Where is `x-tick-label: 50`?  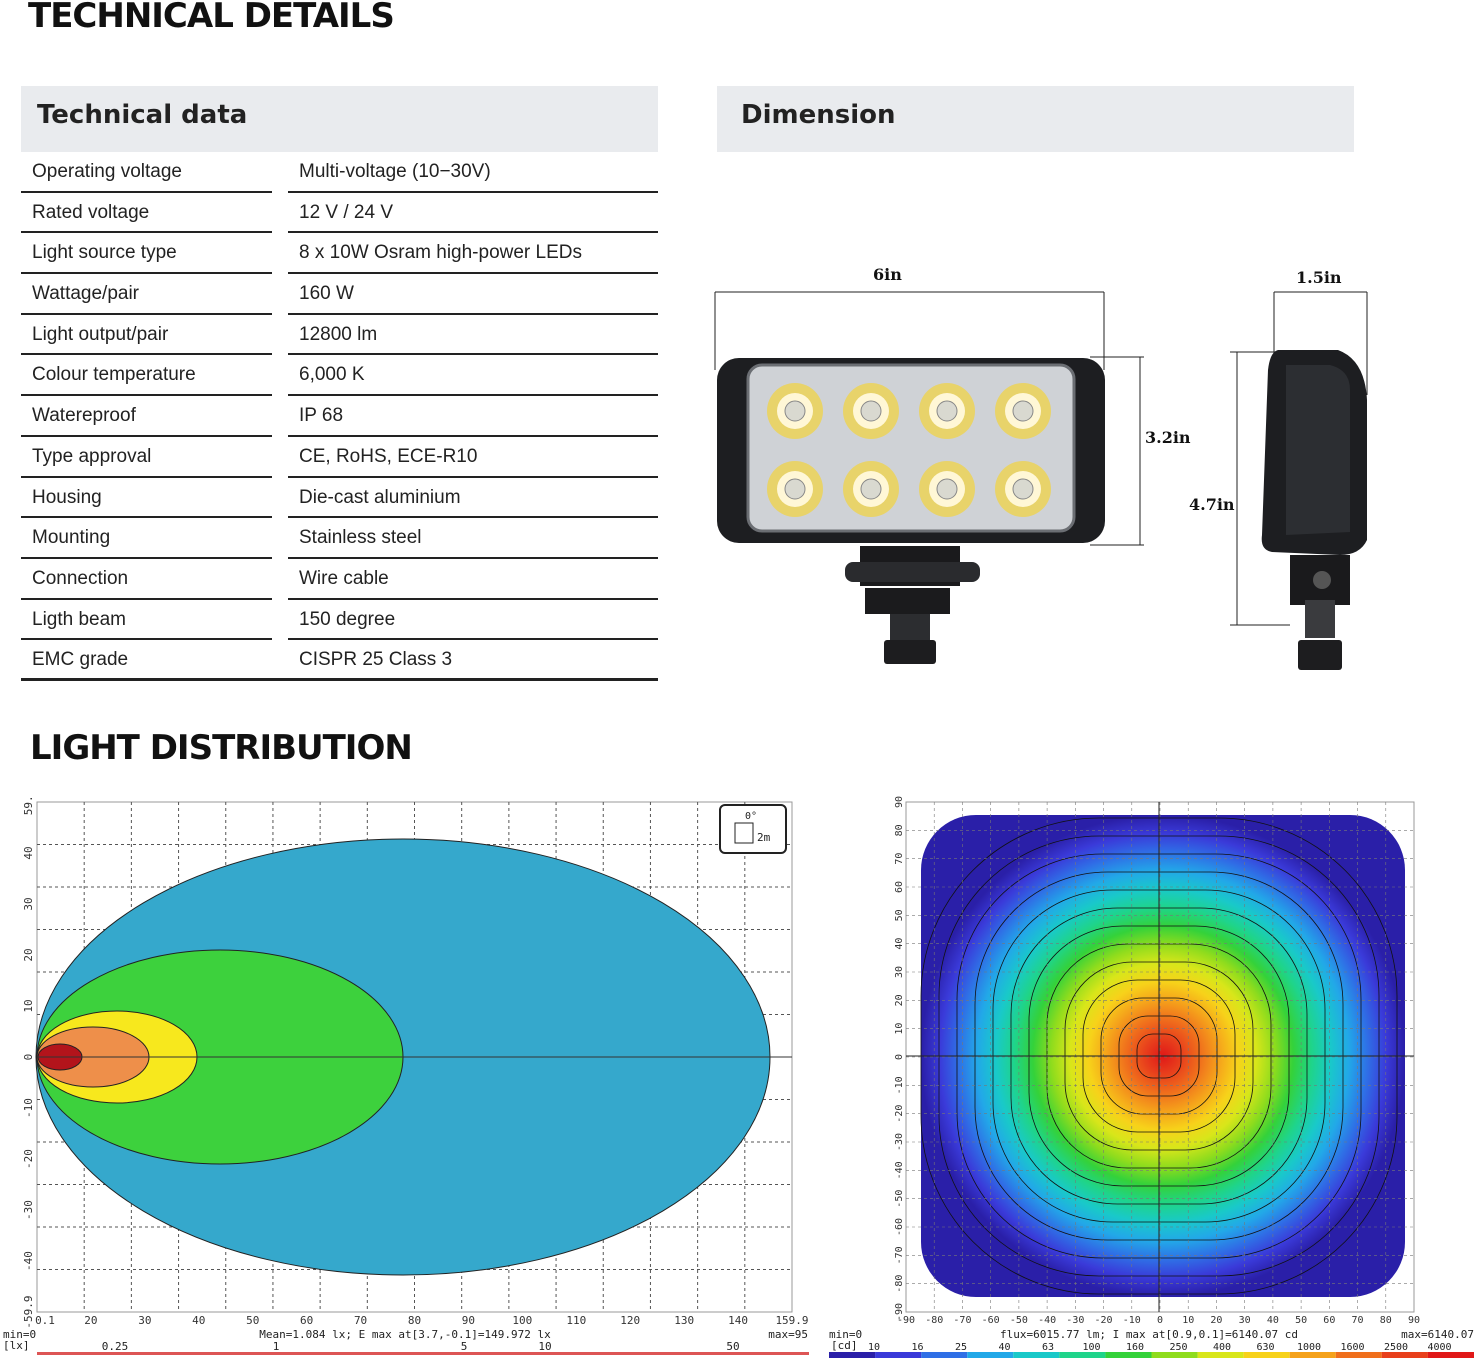 x-tick-label: 50 is located at coordinates (252, 1320).